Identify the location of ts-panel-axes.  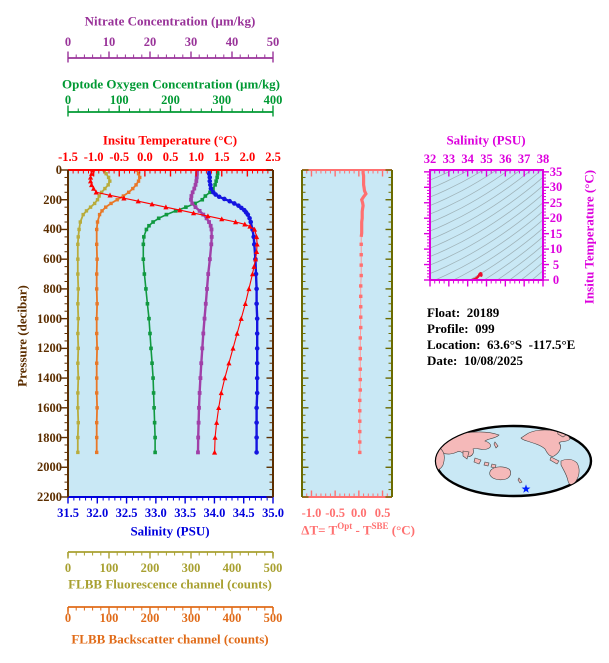
(486, 228).